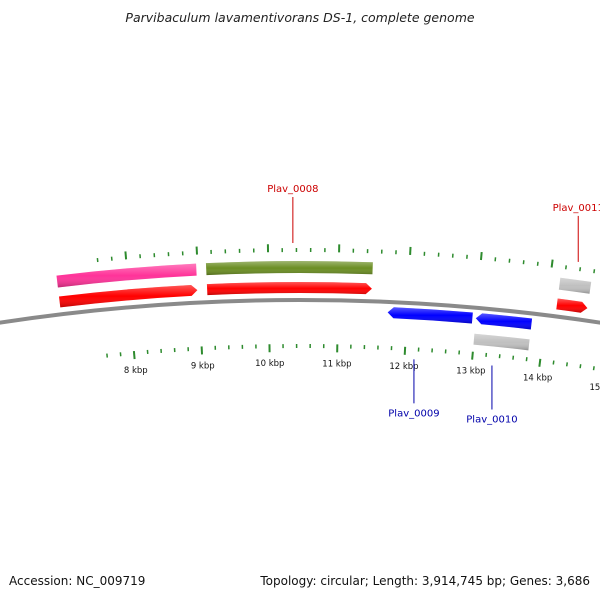 This screenshot has height=600, width=600. What do you see at coordinates (403, 367) in the screenshot?
I see `scale-label: 12 kbp` at bounding box center [403, 367].